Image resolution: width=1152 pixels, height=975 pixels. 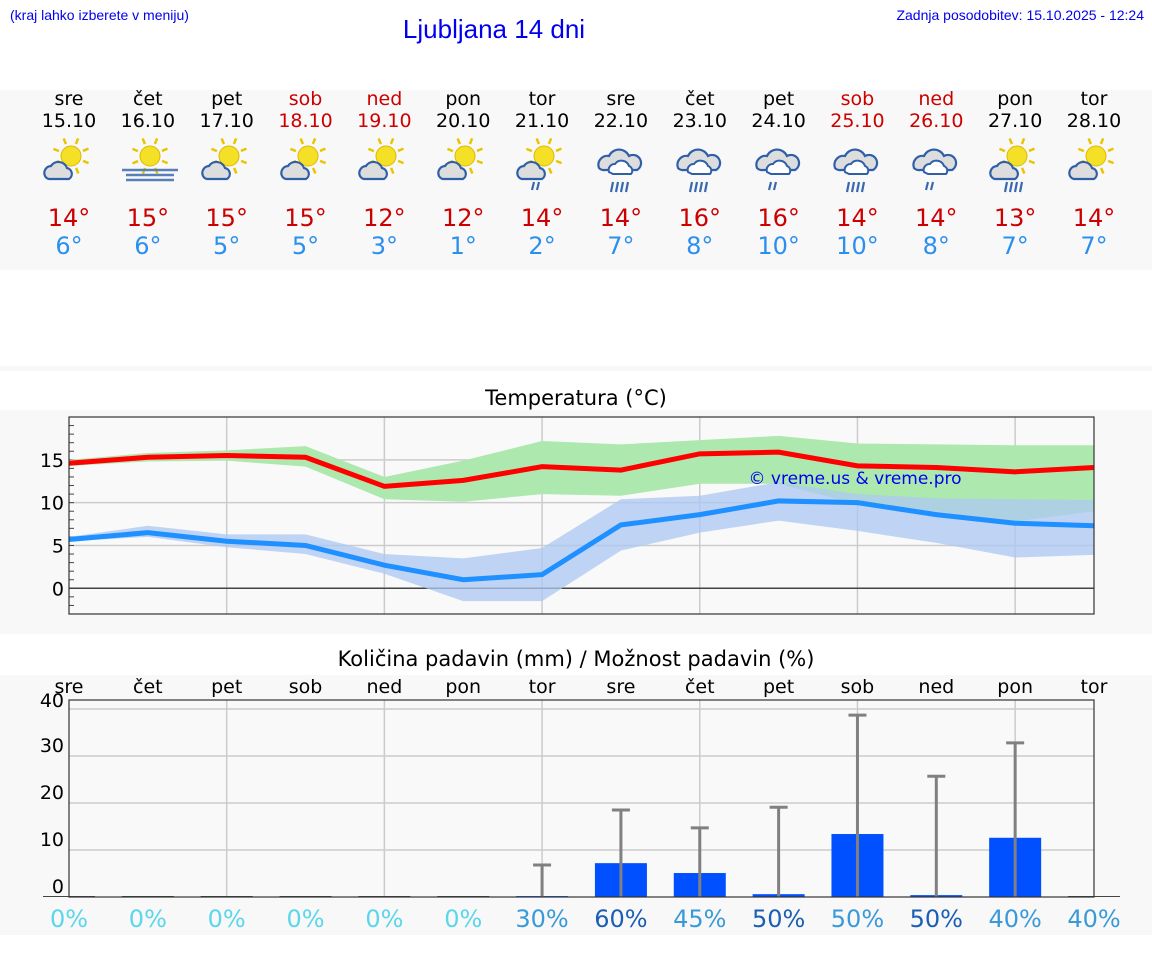 I want to click on min-temp: 1°, so click(x=463, y=246).